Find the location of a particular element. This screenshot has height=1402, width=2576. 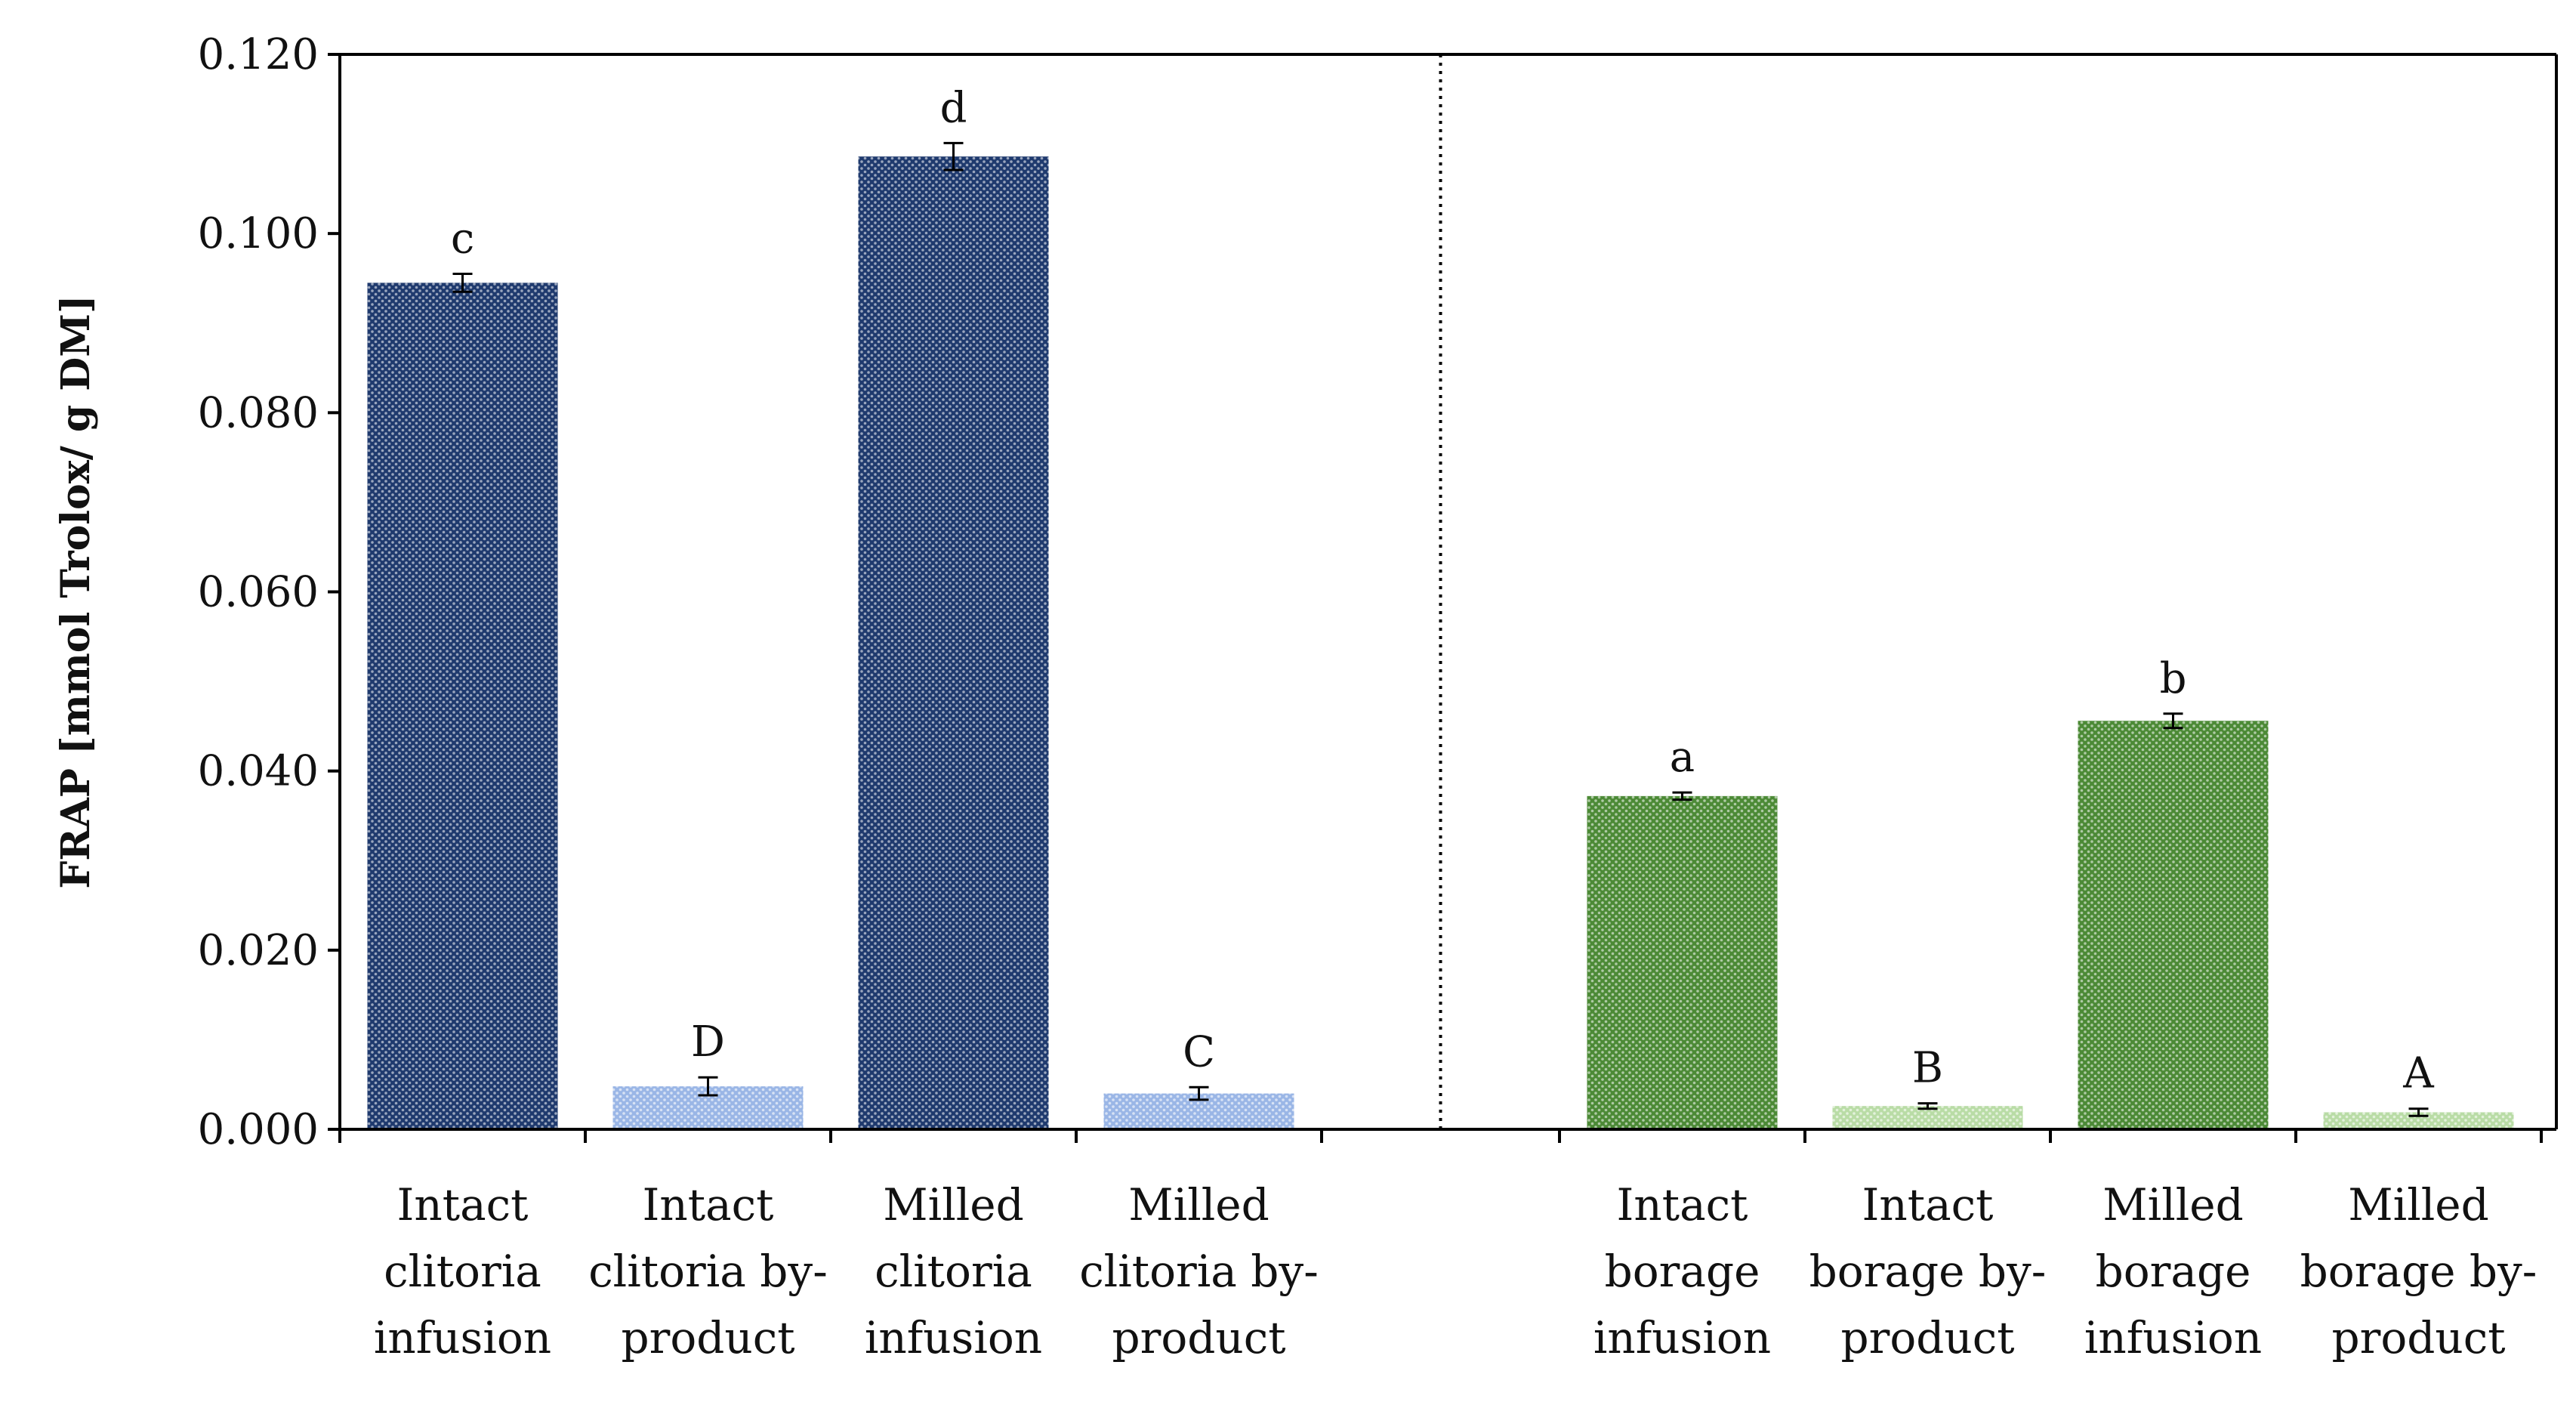

y-tick-label: 0.100 is located at coordinates (258, 233).